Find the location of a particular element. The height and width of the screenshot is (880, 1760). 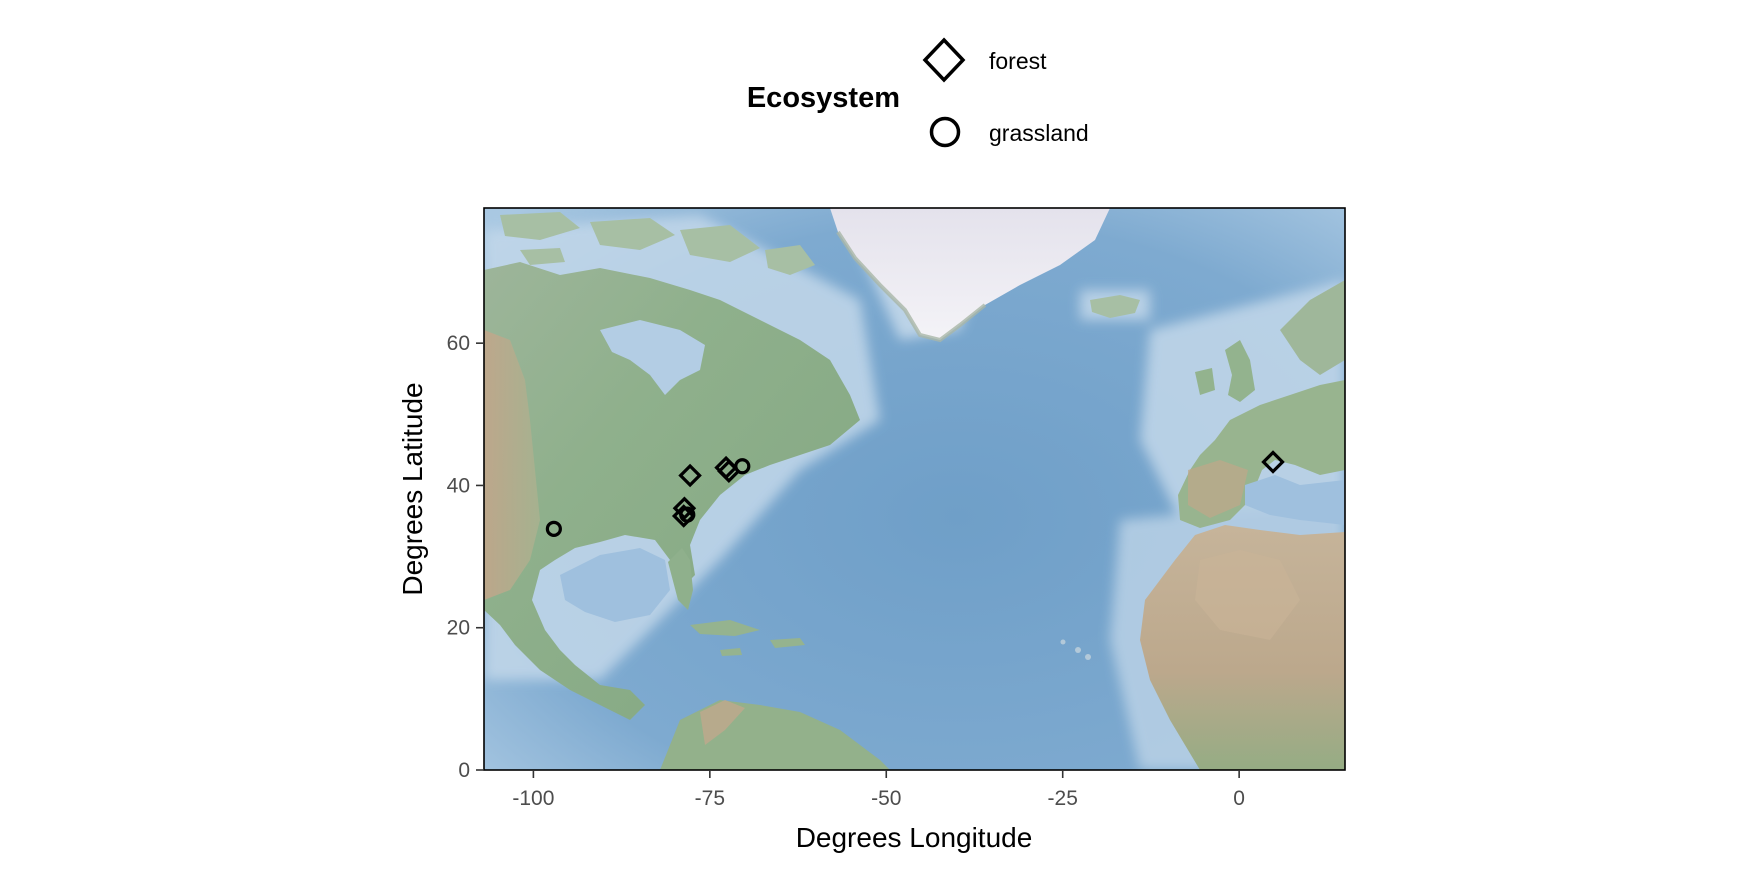

x-tick-label: 0 is located at coordinates (1239, 798).